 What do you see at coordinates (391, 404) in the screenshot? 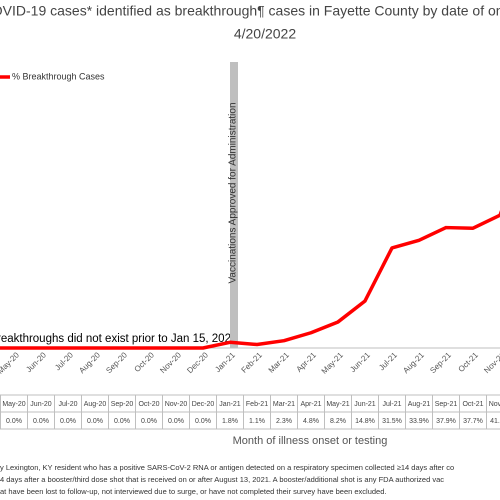
I see `table-header: Jul-21` at bounding box center [391, 404].